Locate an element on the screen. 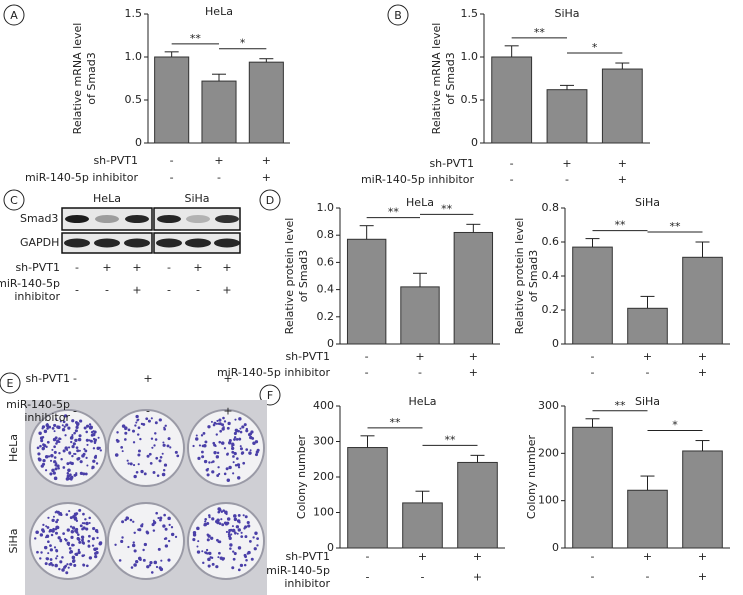 This screenshot has width=743, height=595. y-axis-label: Relative protein level is located at coordinates (289, 276).